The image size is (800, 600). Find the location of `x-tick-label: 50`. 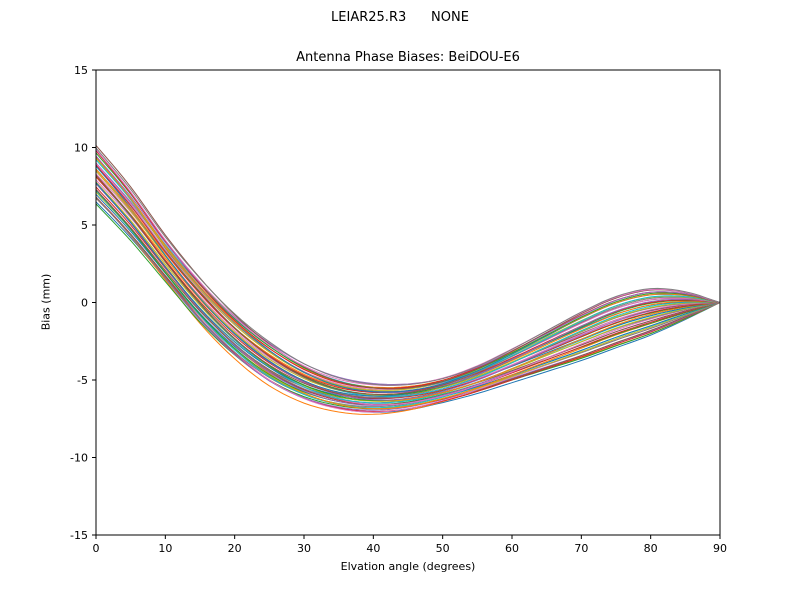

x-tick-label: 50 is located at coordinates (443, 548).